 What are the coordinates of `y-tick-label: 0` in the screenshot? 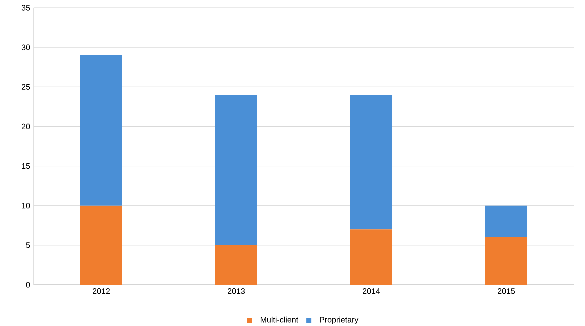 It's located at (28, 285).